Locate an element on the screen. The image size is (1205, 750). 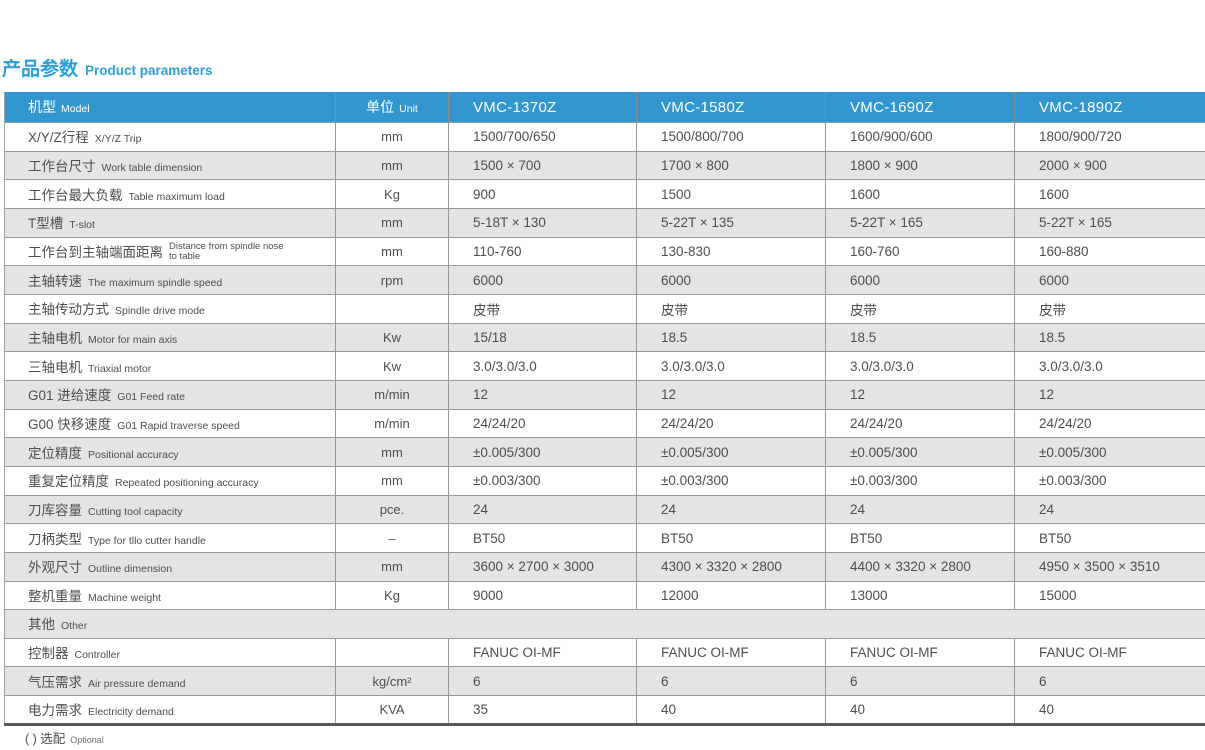
unit-cell: rpm is located at coordinates (392, 280).